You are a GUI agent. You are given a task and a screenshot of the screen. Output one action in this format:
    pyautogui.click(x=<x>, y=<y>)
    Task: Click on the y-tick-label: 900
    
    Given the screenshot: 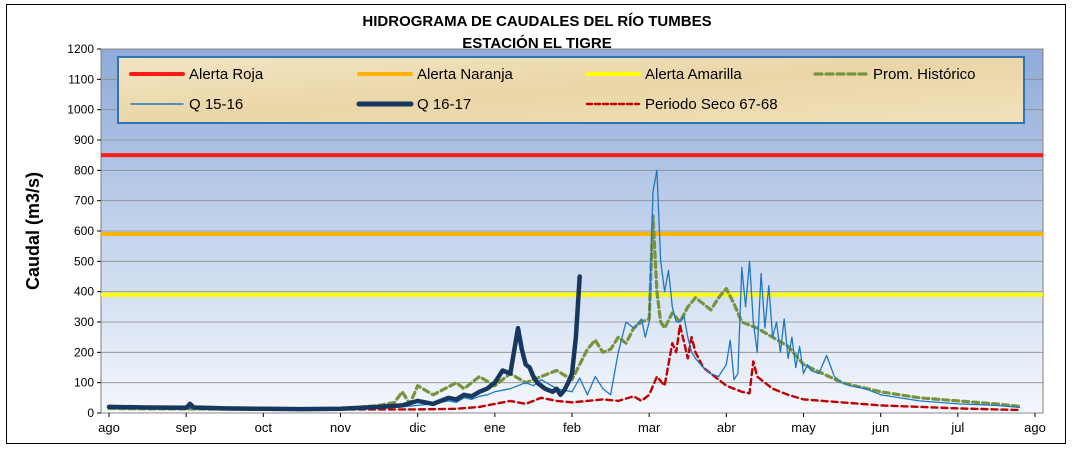 What is the action you would take?
    pyautogui.click(x=84, y=140)
    